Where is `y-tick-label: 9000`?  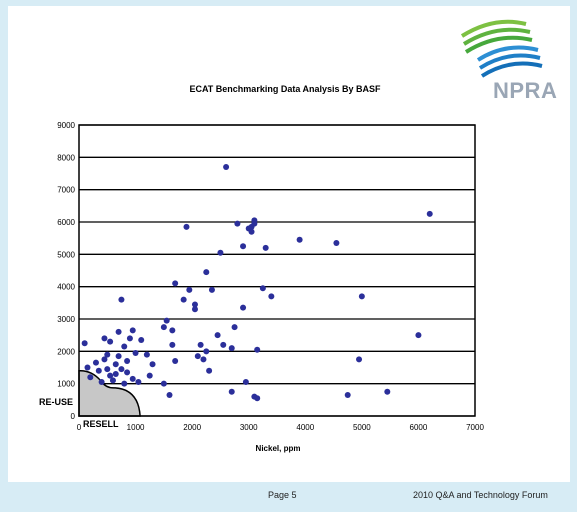
y-tick-label: 9000 is located at coordinates (66, 125).